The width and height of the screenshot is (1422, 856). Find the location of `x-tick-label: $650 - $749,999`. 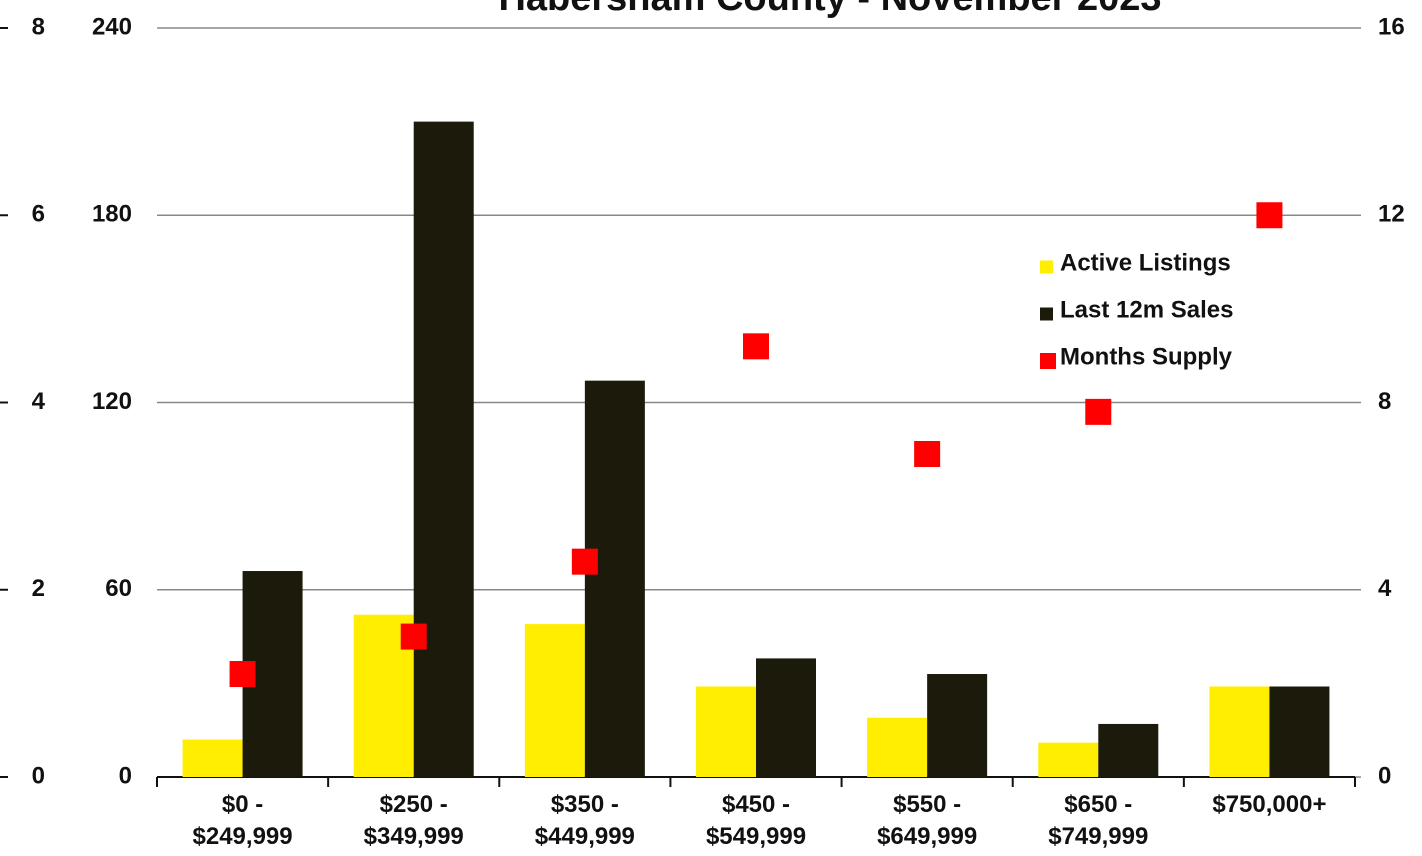

x-tick-label: $650 - $749,999 is located at coordinates (1098, 820).